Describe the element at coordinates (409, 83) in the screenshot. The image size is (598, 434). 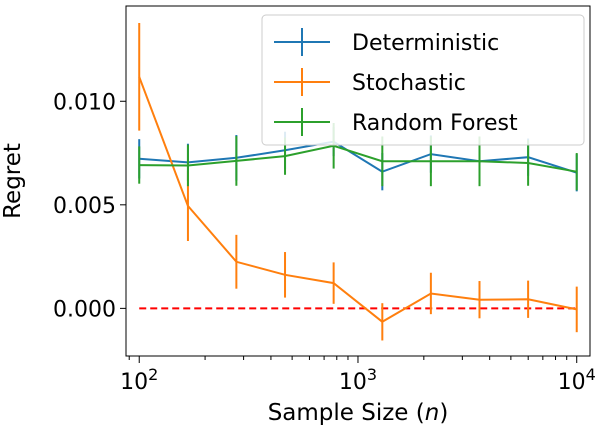
I see `legend-label-stochastic: Stochastic` at that location.